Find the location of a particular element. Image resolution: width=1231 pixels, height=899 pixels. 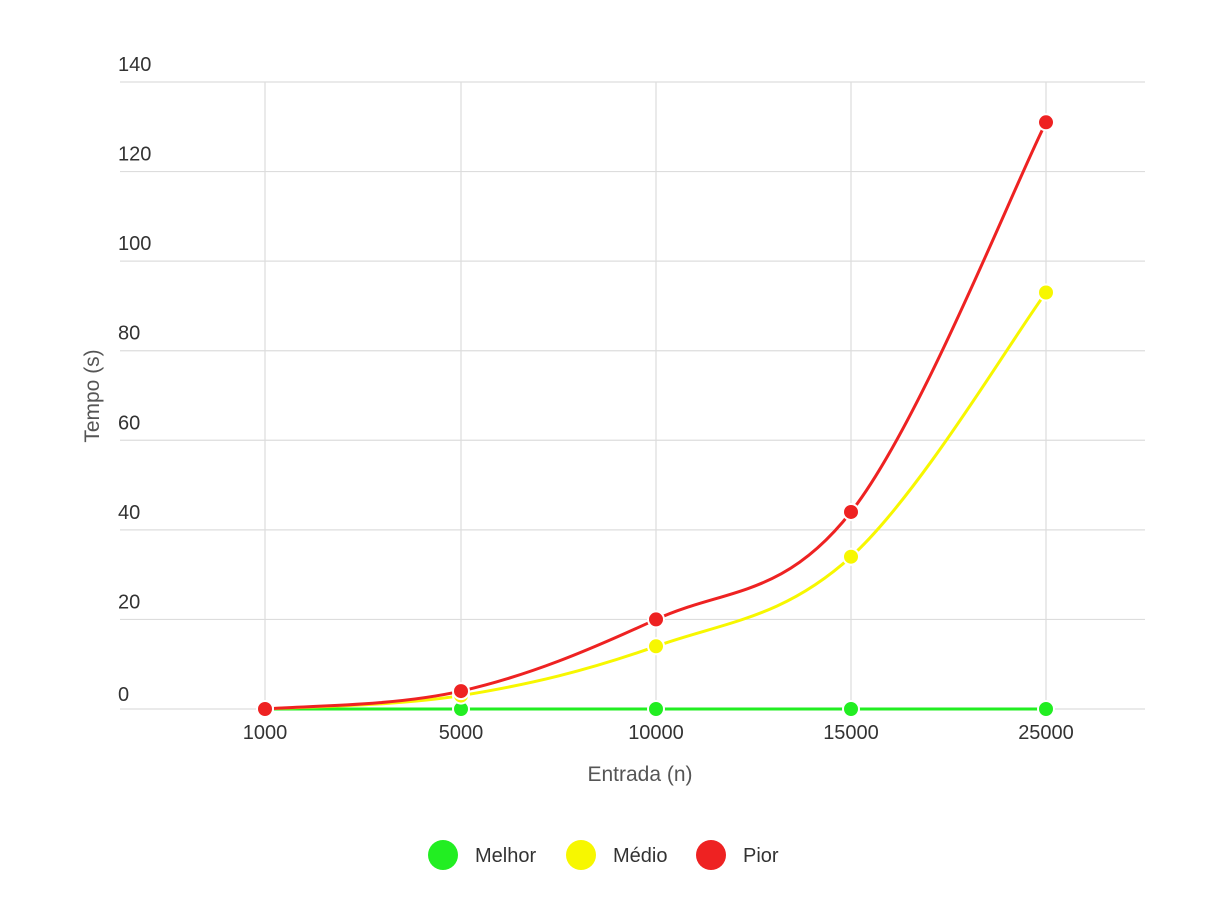

x-axis-ticks: 1000 5000 10000 15000 25000 is located at coordinates (658, 733).